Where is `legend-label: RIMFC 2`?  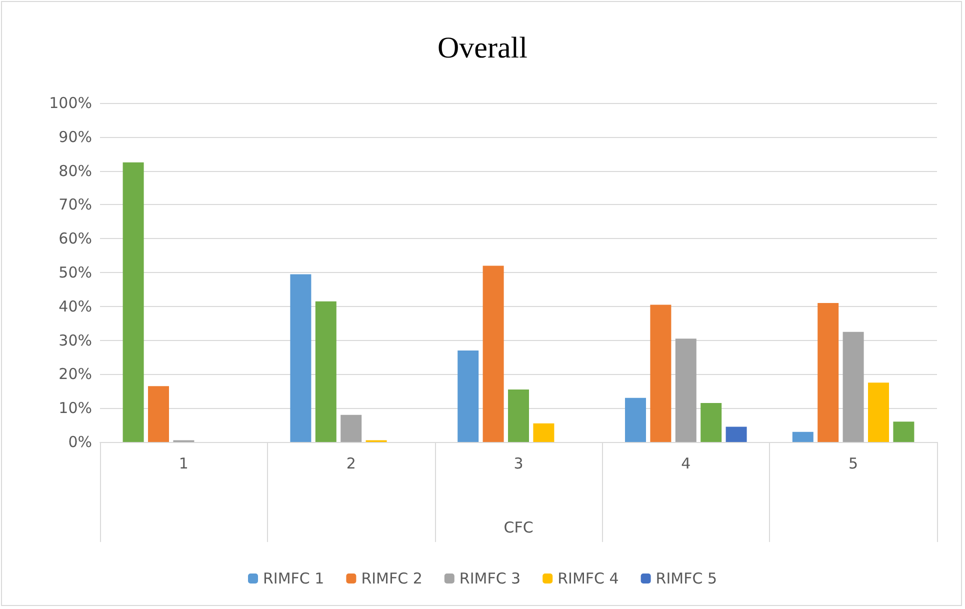 legend-label: RIMFC 2 is located at coordinates (391, 579).